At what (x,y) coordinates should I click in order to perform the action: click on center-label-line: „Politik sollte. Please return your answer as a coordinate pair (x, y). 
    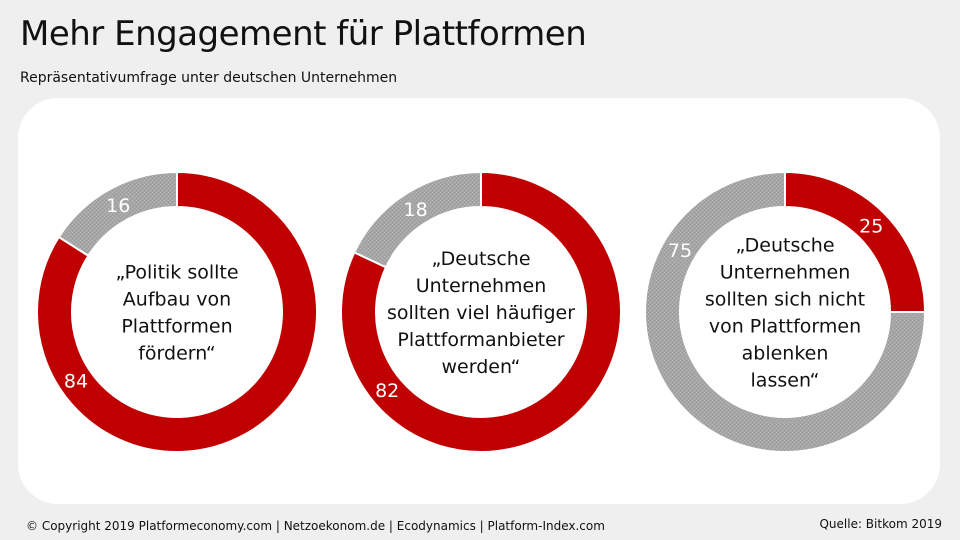
    Looking at the image, I should click on (176, 273).